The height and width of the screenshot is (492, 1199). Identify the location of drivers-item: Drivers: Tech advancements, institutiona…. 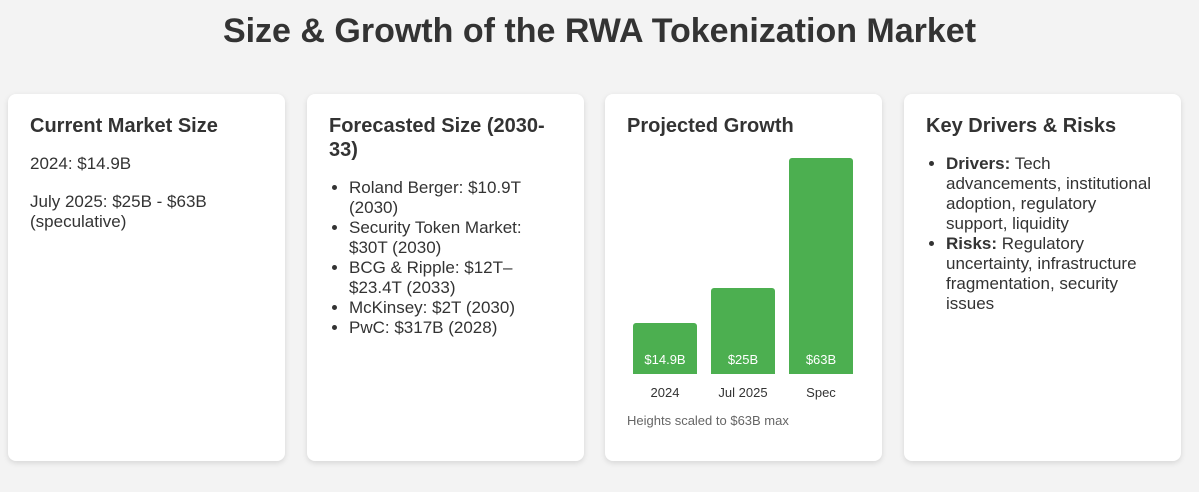
(1052, 194).